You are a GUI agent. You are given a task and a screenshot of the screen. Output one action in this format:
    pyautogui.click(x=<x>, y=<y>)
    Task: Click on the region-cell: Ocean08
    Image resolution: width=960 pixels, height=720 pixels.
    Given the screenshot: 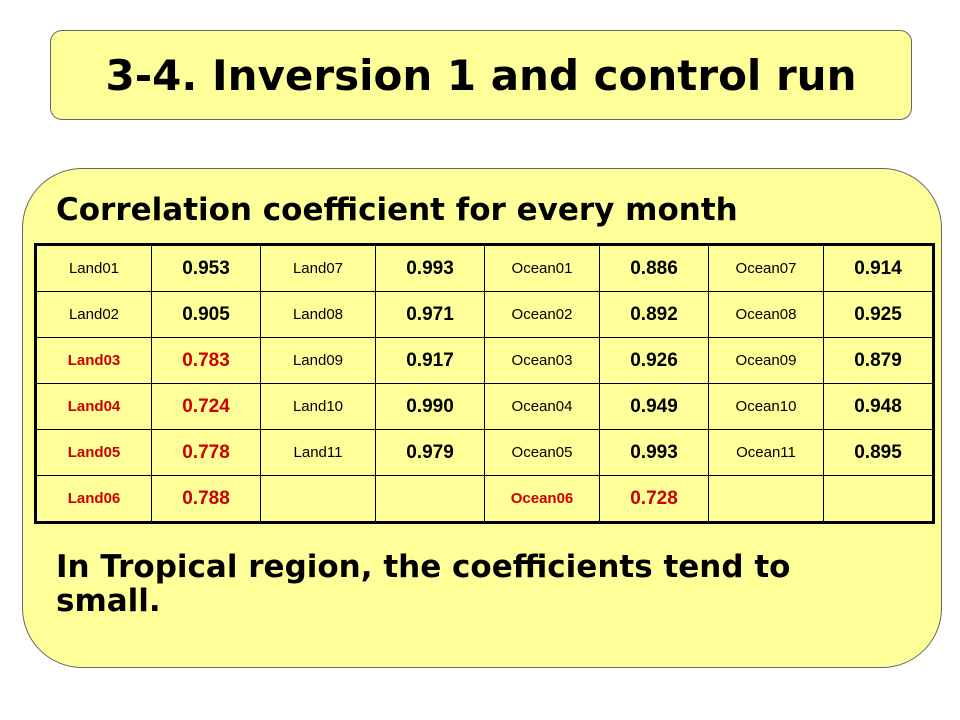 What is the action you would take?
    pyautogui.click(x=766, y=314)
    